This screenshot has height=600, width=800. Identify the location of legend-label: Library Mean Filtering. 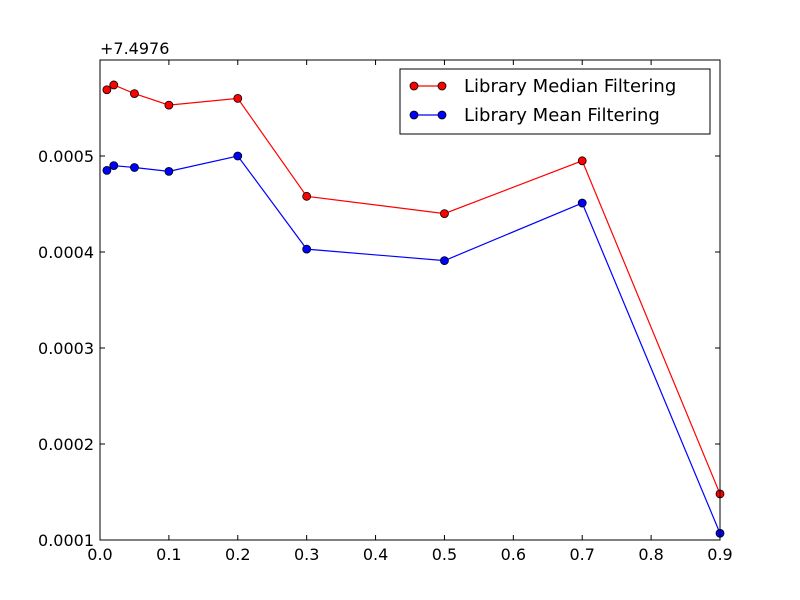
(562, 115).